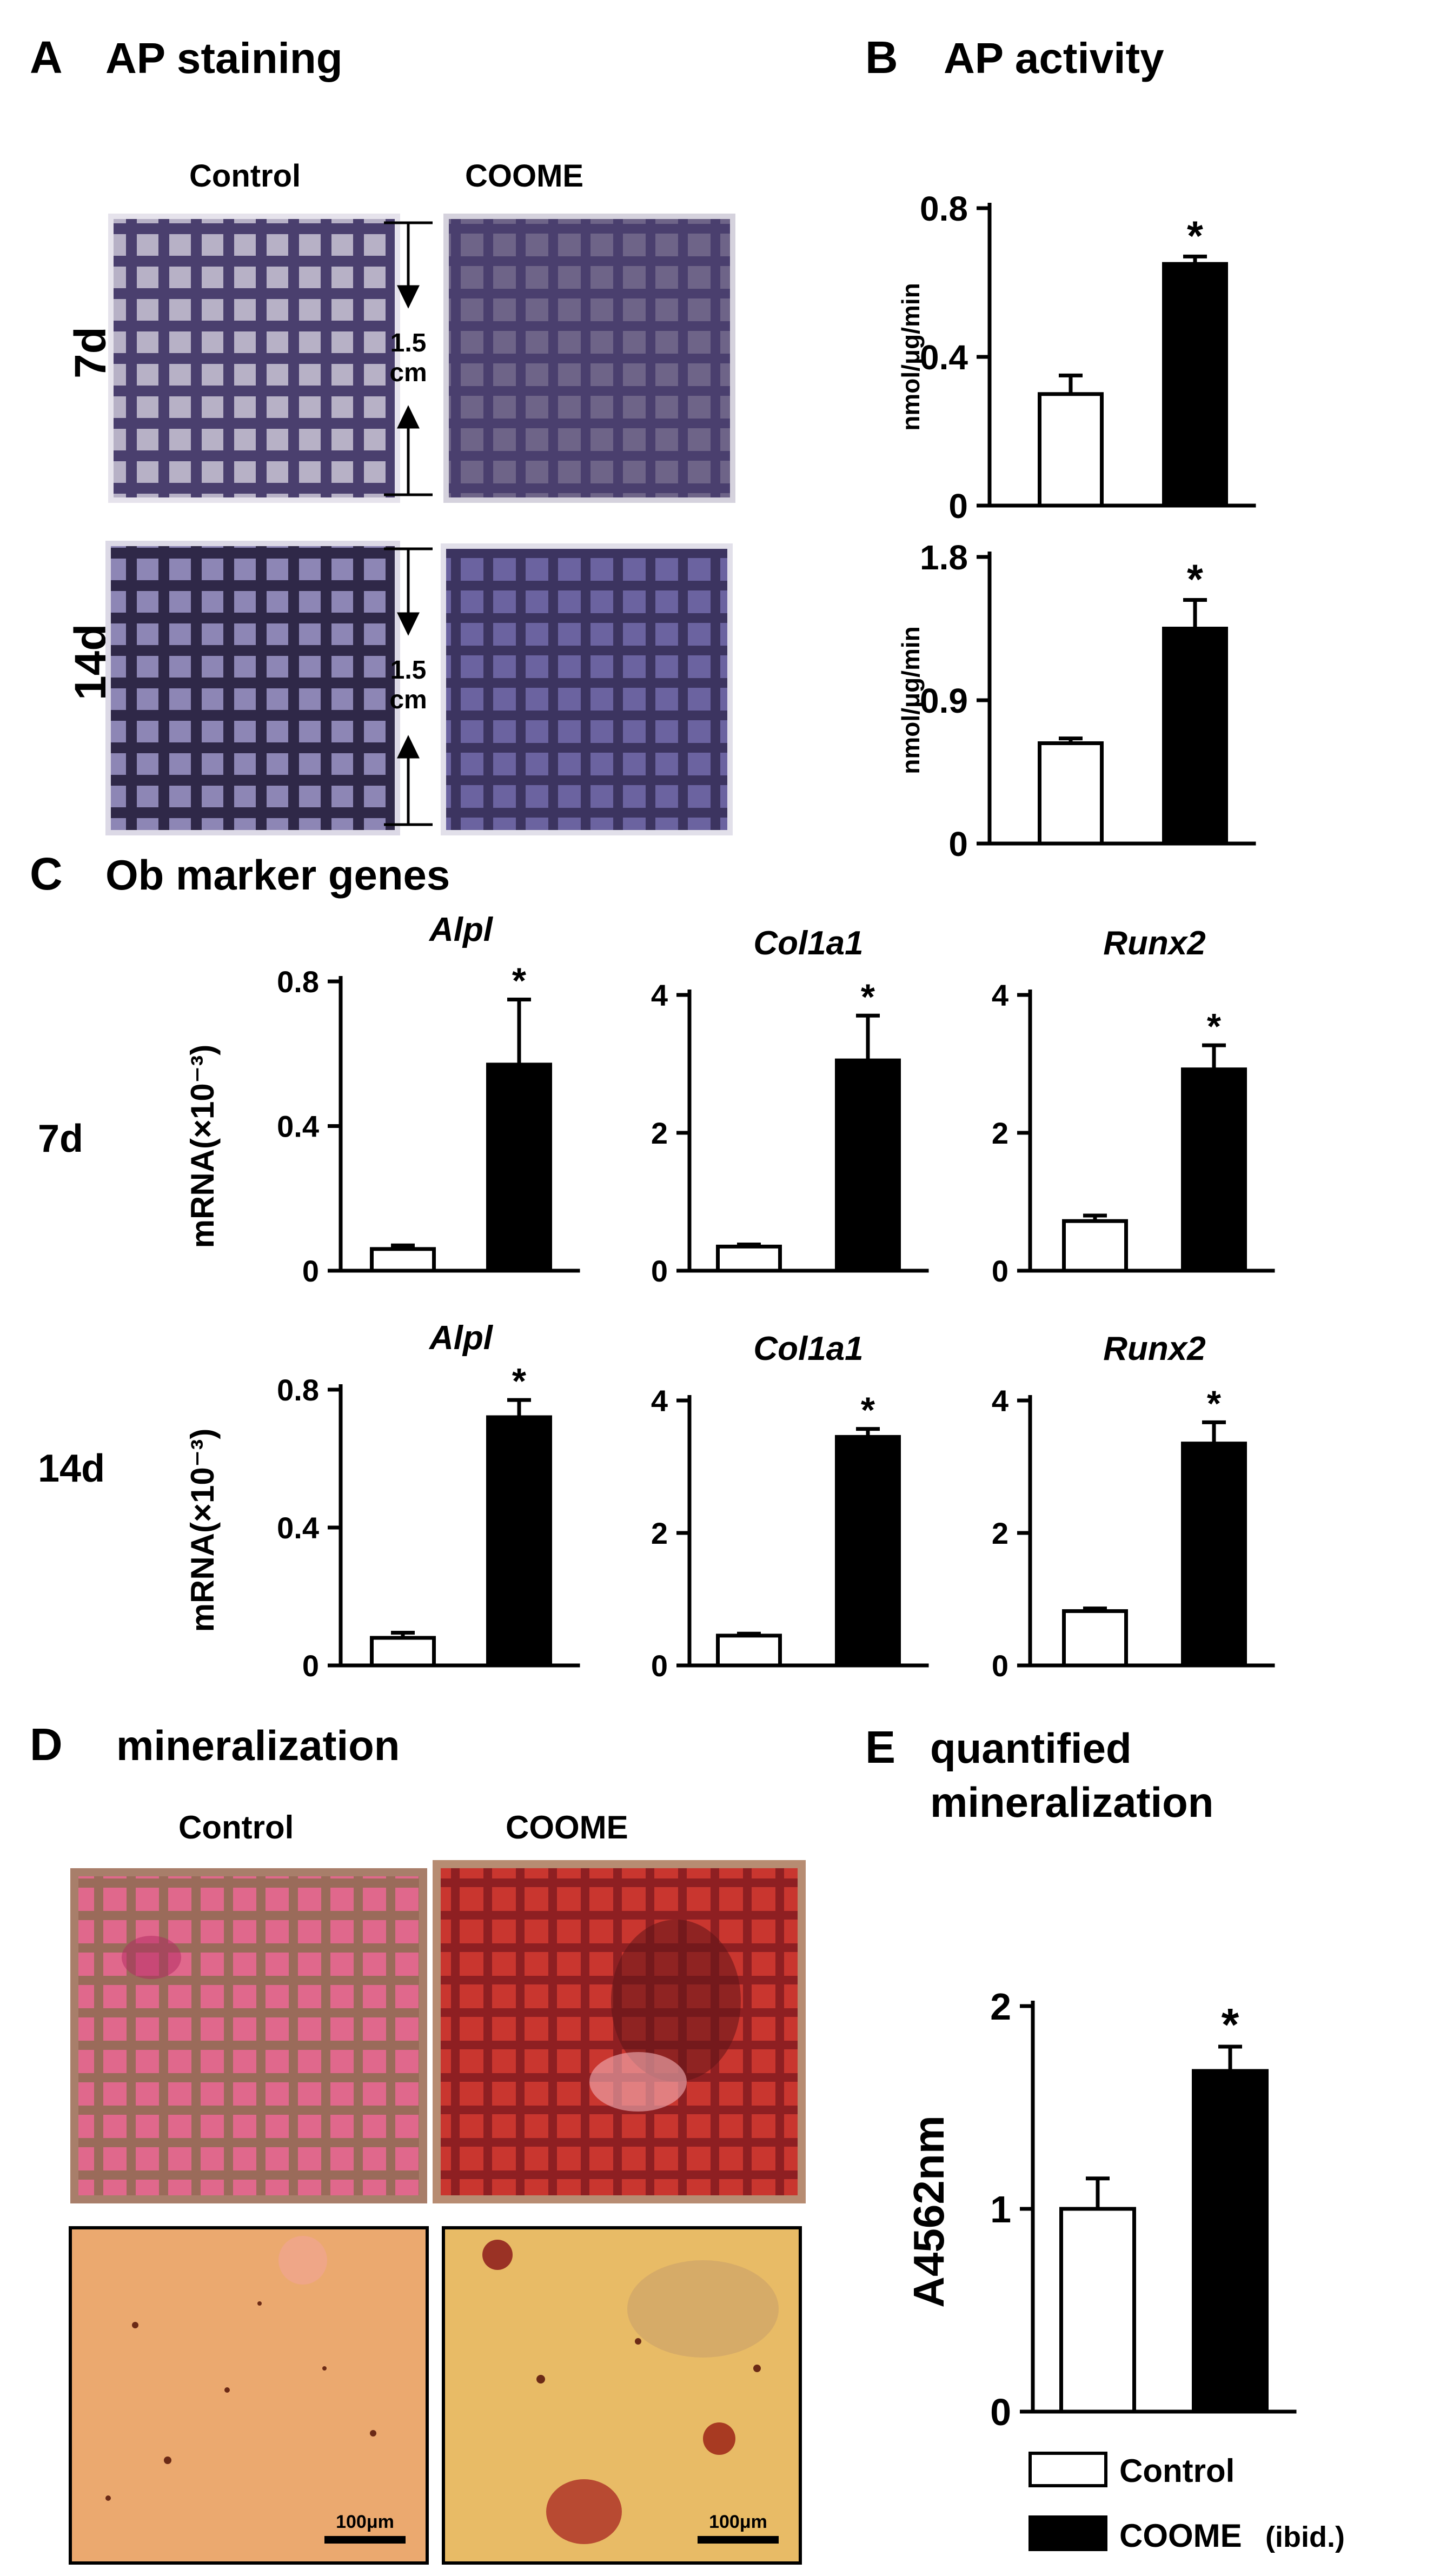  Describe the element at coordinates (1305, 2537) in the screenshot. I see `legend-coome-note: (ibid.)` at that location.